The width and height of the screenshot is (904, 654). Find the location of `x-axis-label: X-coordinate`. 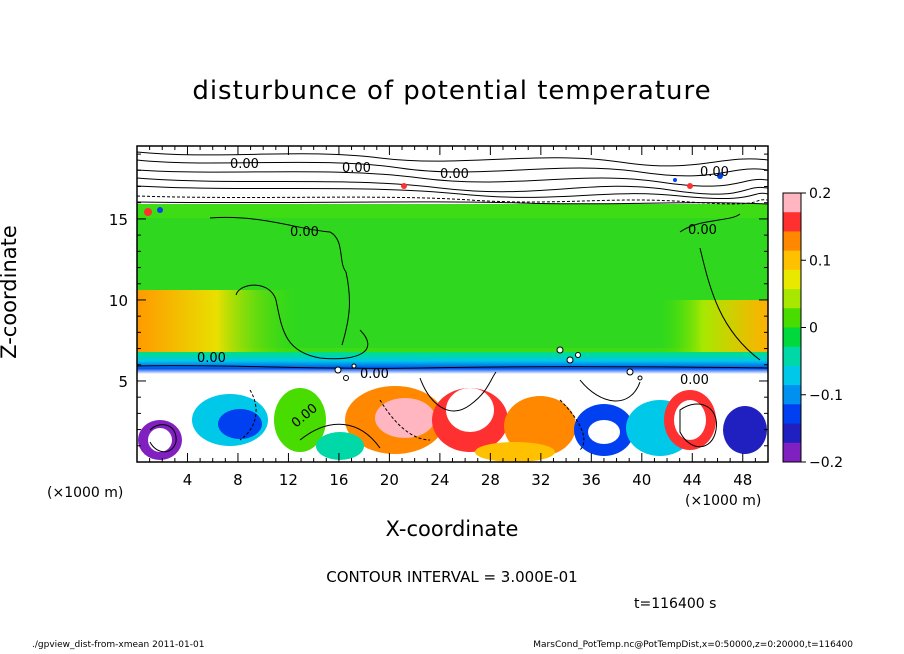

x-axis-label: X-coordinate is located at coordinates (452, 529).